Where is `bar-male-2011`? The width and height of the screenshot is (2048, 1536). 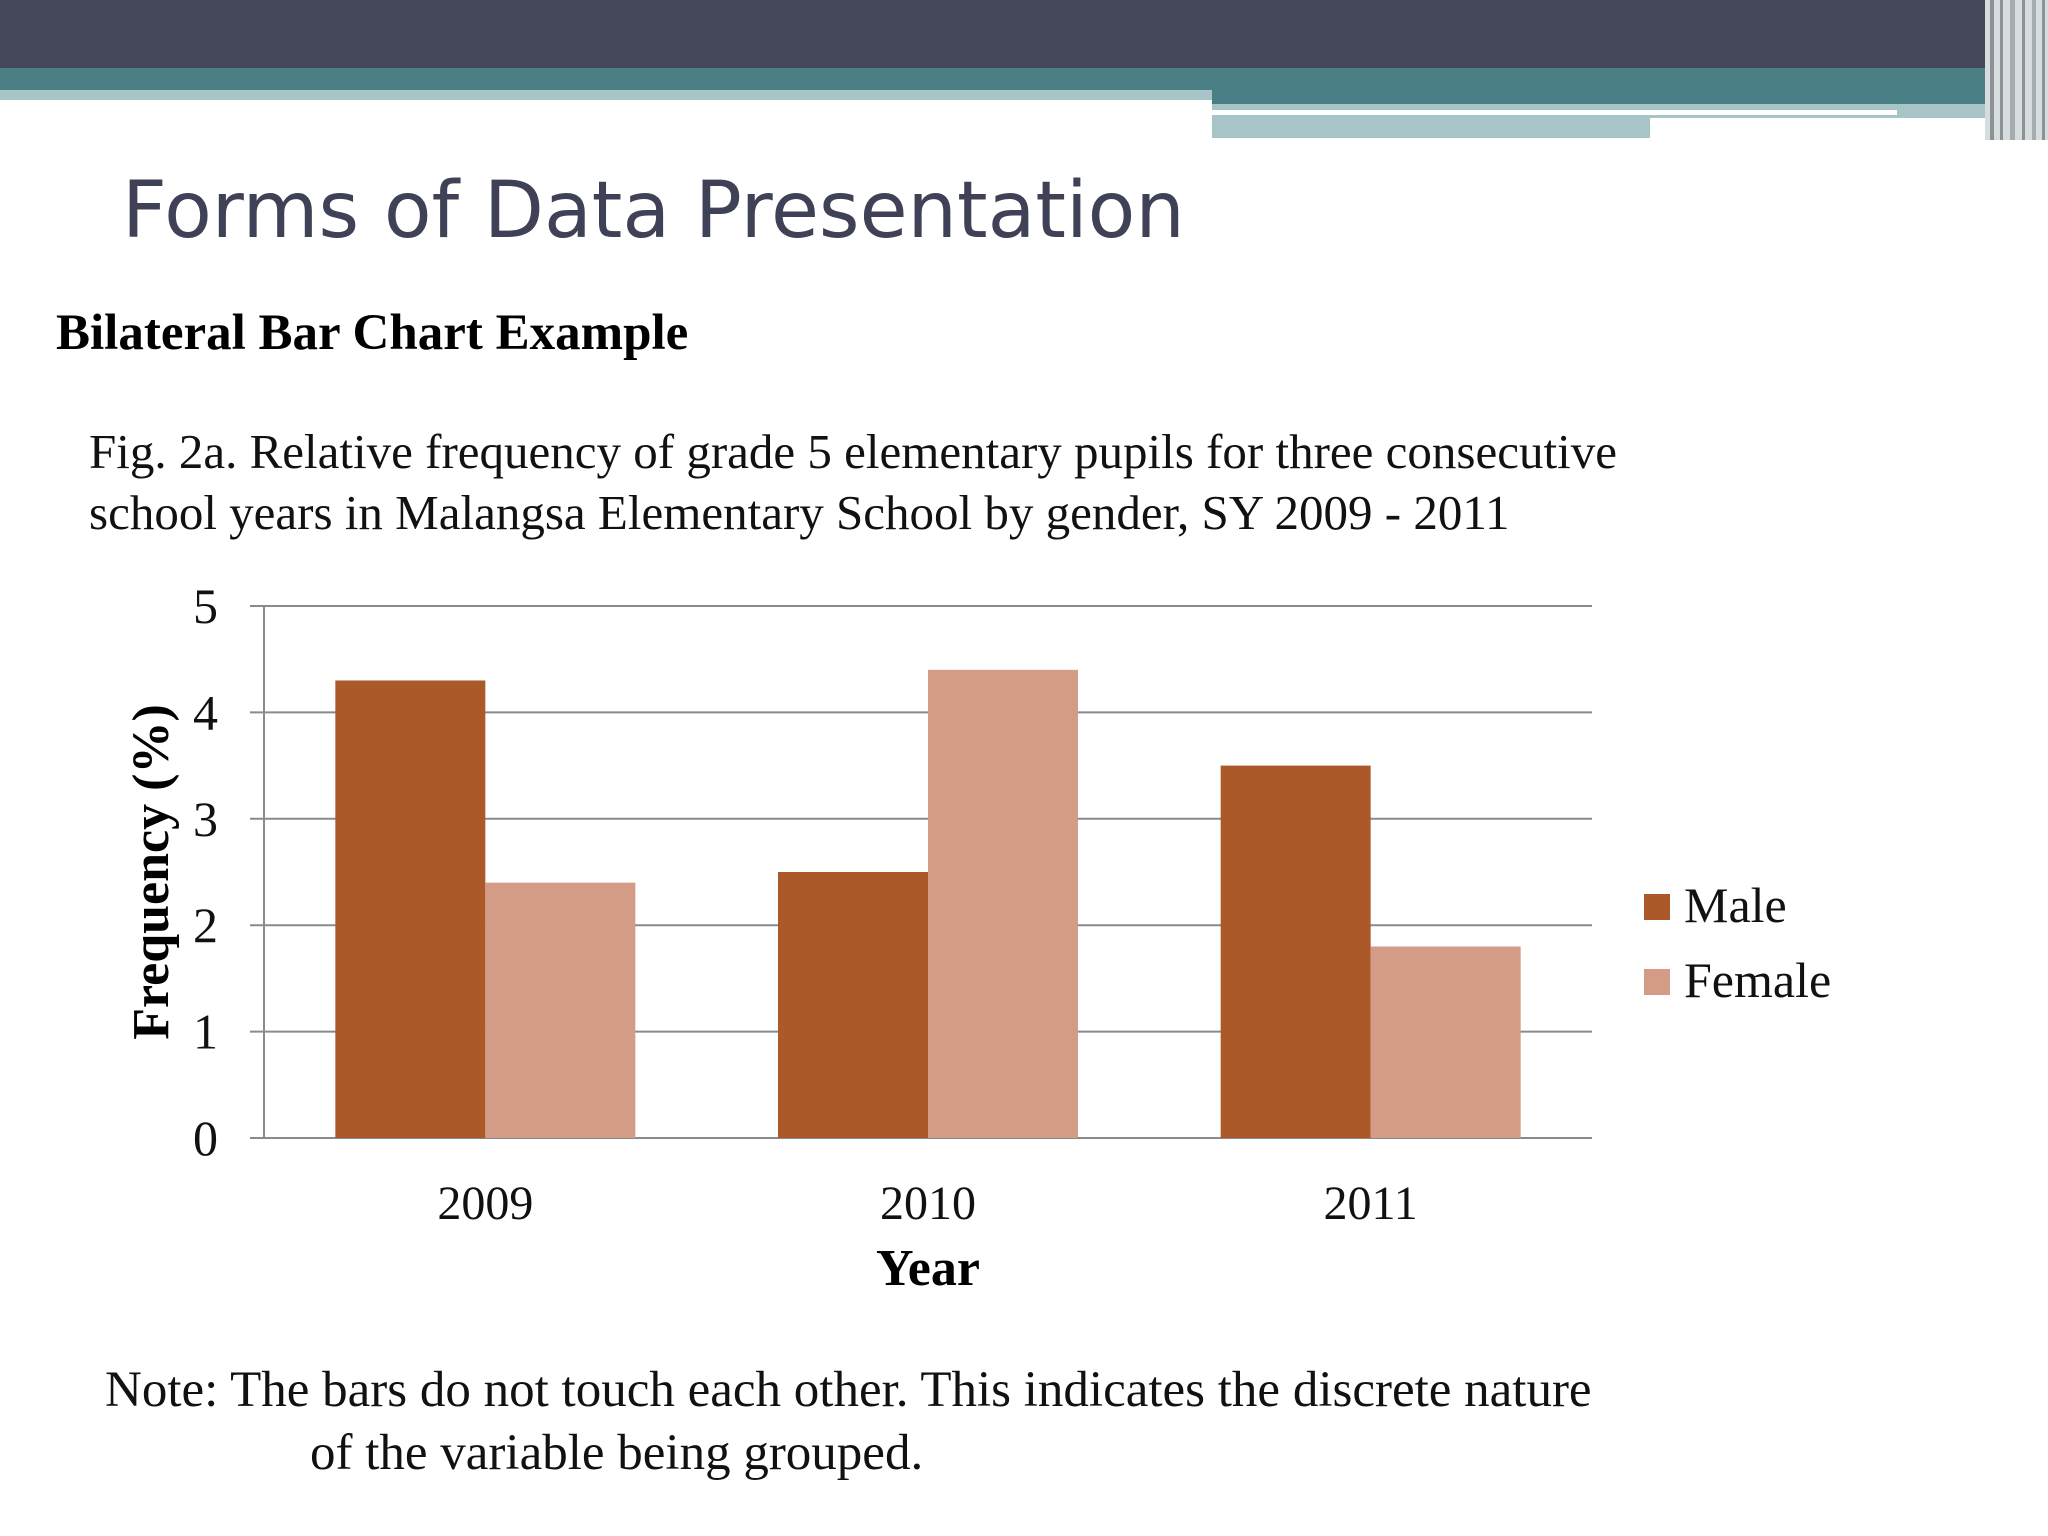
bar-male-2011 is located at coordinates (1295, 951).